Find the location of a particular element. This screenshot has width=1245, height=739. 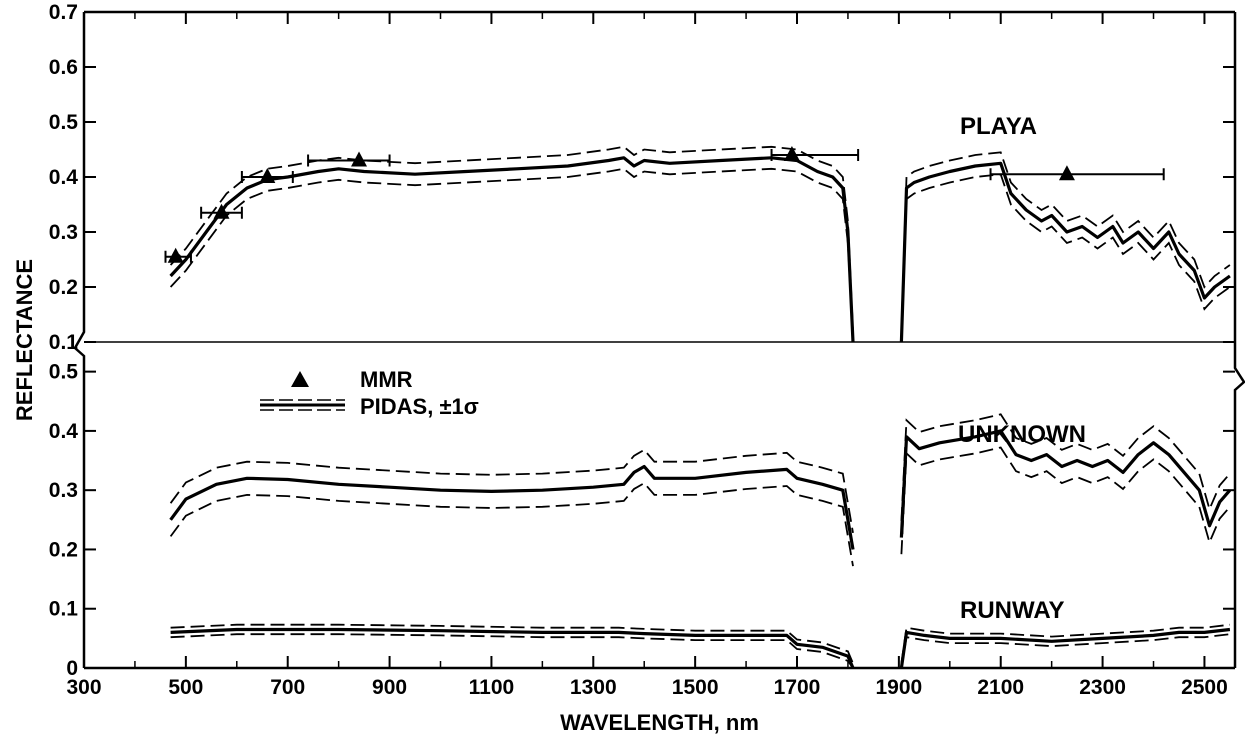

x-tick-label: 2300 is located at coordinates (1102, 687).